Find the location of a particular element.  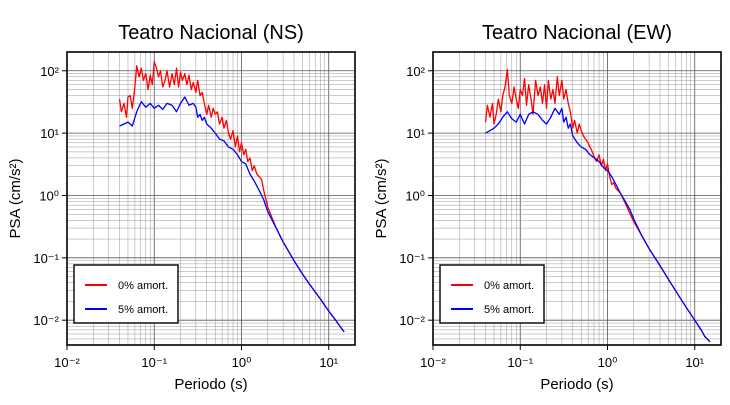

chart-1-x-tick-label: 10¹ is located at coordinates (328, 362).